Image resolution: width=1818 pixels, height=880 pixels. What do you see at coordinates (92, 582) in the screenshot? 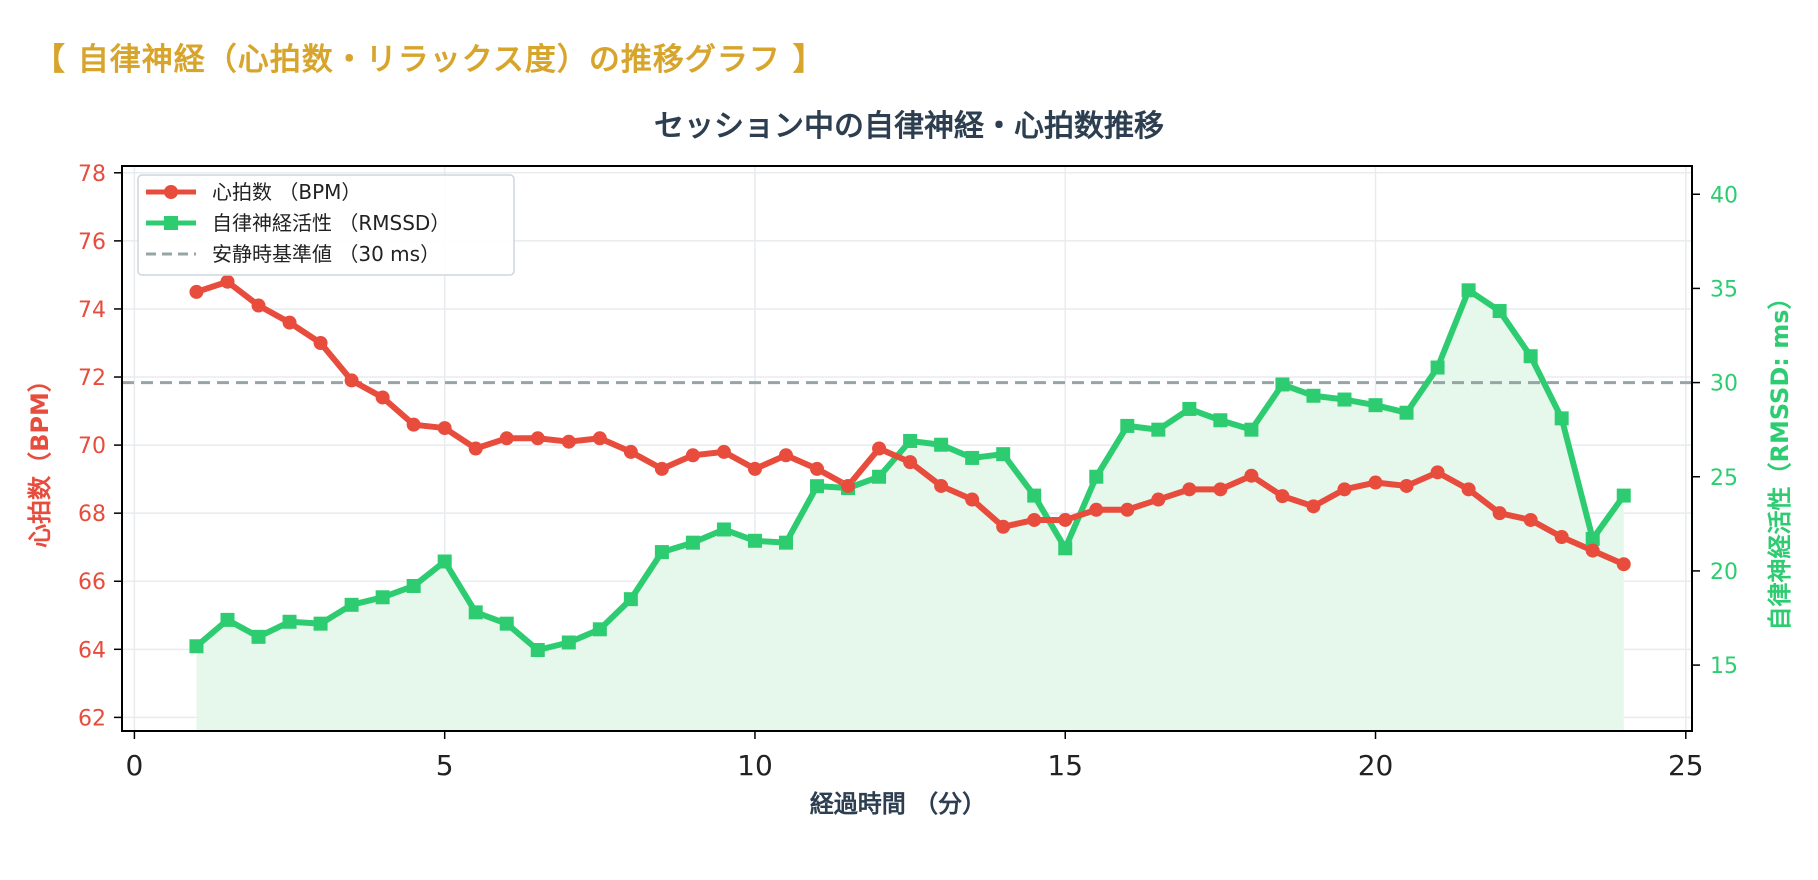
I see `y-left-tick-label: 66` at bounding box center [92, 582].